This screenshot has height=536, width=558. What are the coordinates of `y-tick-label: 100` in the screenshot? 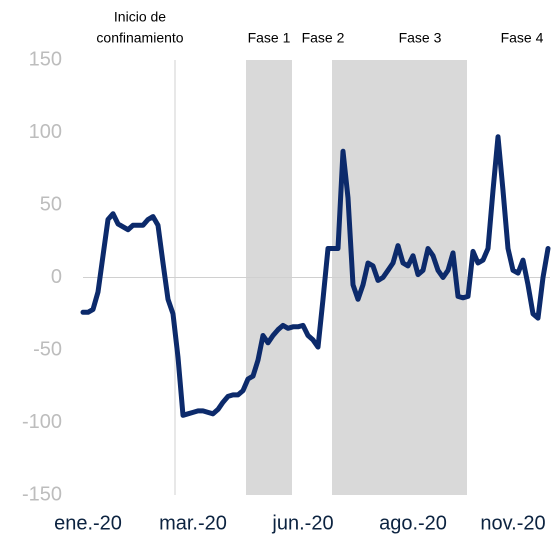 It's located at (45, 132).